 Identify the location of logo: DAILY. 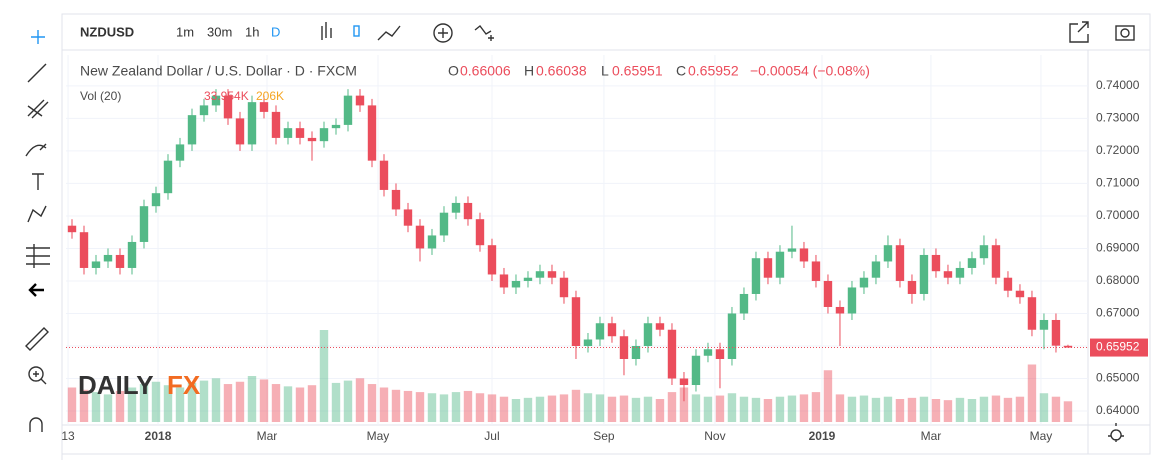
(116, 385).